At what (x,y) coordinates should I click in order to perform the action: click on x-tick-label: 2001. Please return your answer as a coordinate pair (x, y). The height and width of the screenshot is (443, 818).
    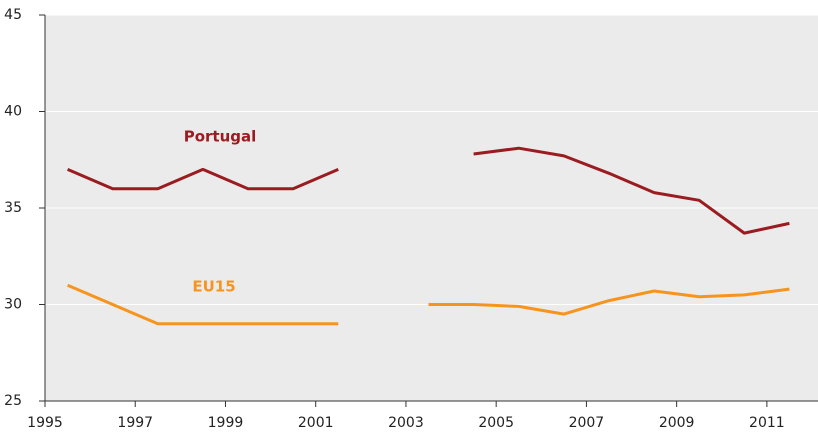
    Looking at the image, I should click on (316, 423).